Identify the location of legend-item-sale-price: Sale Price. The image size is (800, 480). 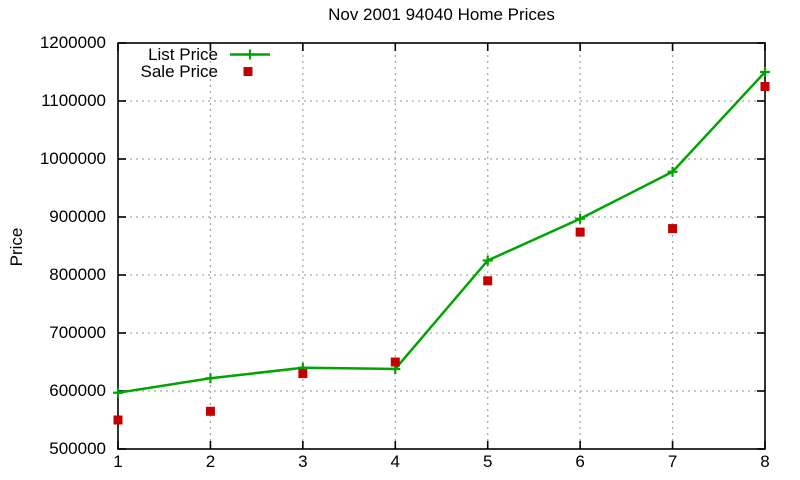
(195, 71).